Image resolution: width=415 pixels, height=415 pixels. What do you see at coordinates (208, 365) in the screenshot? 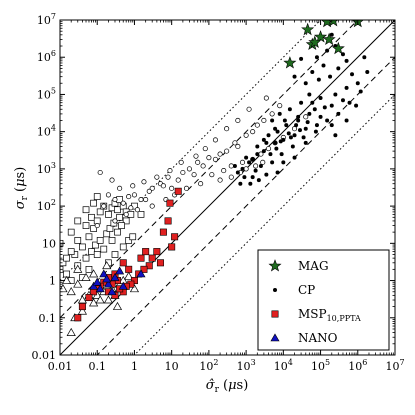
I see `x-tick-label: 10²` at bounding box center [208, 365].